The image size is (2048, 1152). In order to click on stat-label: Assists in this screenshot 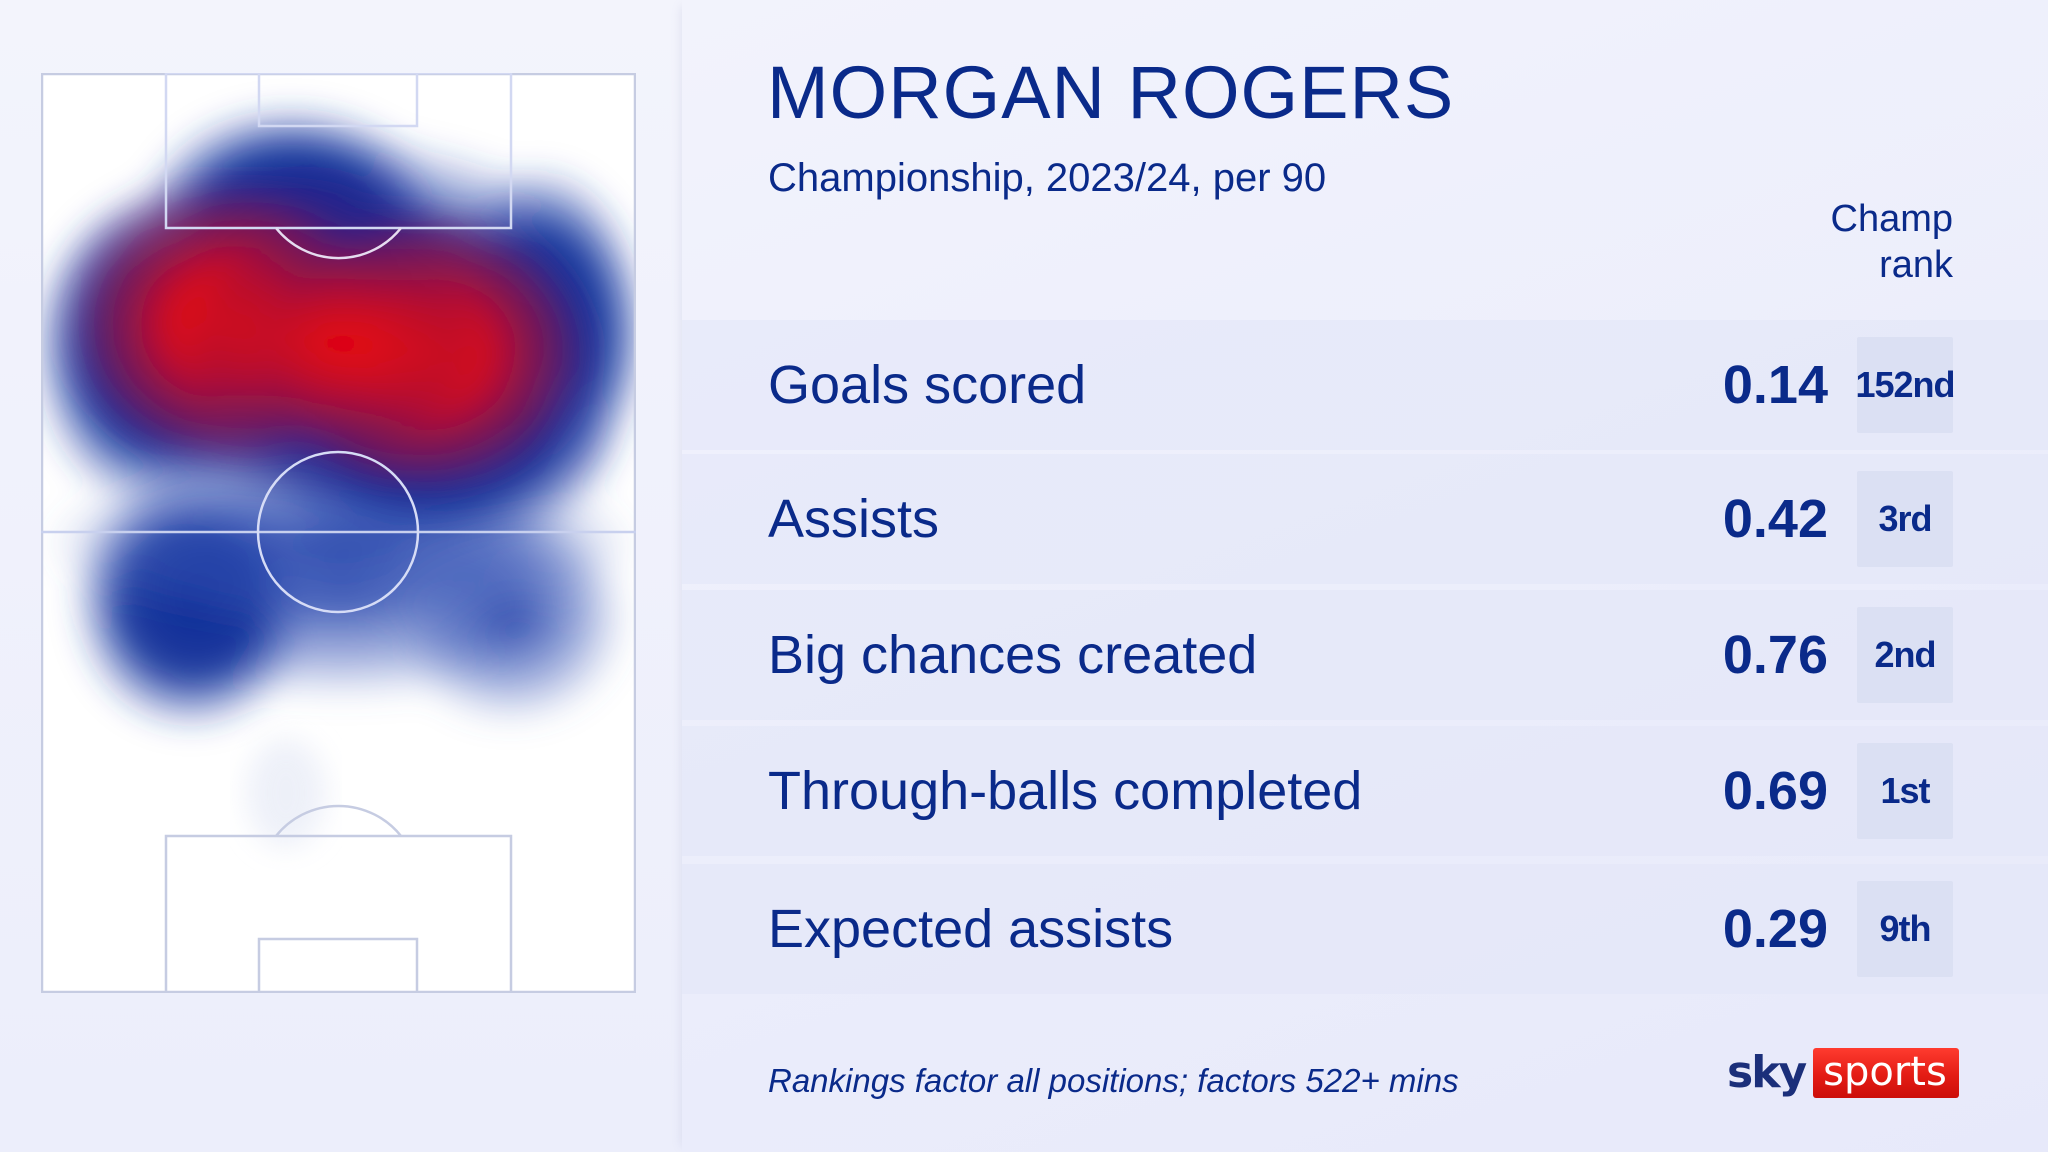, I will do `click(854, 519)`.